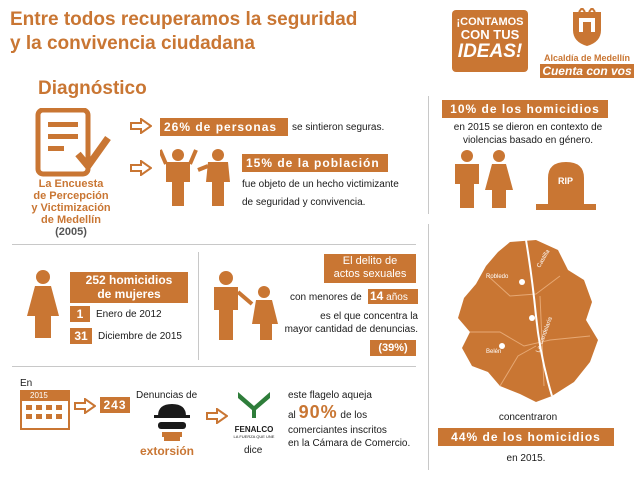 This screenshot has height=479, width=638. Describe the element at coordinates (167, 395) in the screenshot. I see `denuncias-text: Denuncias de` at that location.